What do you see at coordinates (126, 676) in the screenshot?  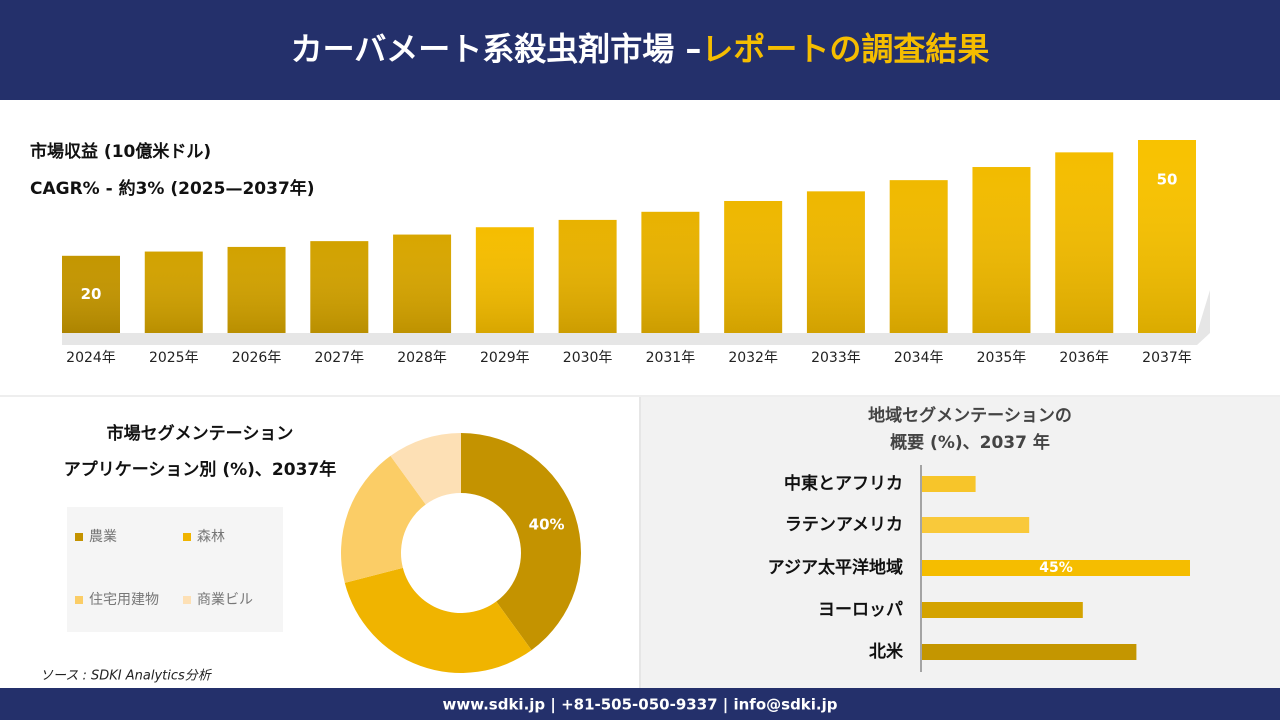 I see `source-note: ソース : SDKI Analytics分析` at bounding box center [126, 676].